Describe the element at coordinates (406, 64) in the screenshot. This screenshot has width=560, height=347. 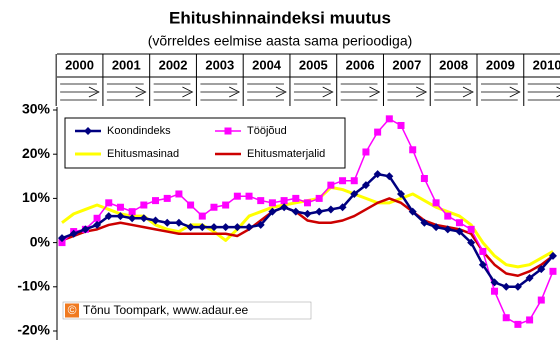
I see `year-label: 2007` at that location.